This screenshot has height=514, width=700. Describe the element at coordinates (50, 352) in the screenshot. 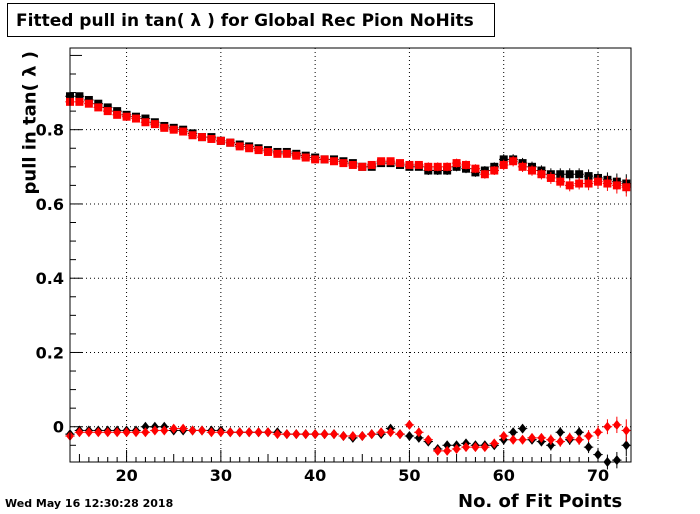

I see `y-tick-label: 0.2` at that location.